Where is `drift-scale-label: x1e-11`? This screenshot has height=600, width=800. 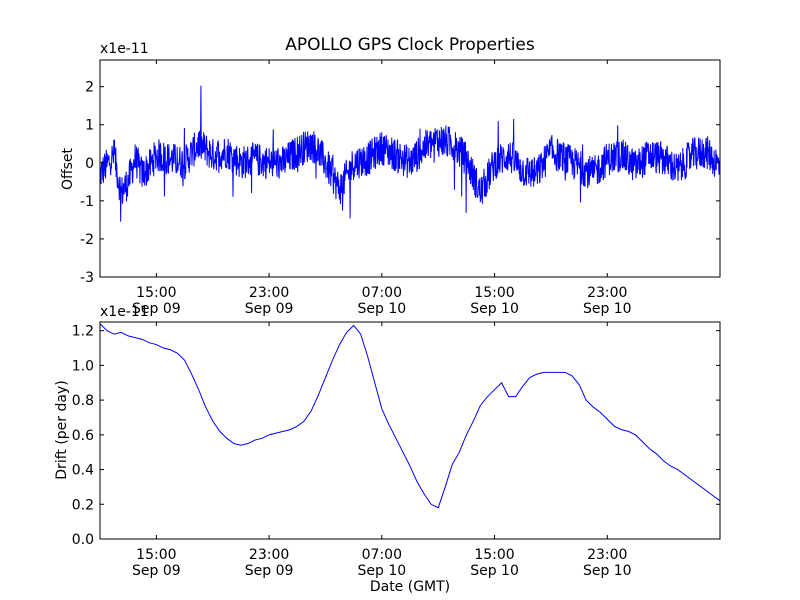
drift-scale-label: x1e-11 is located at coordinates (124, 312).